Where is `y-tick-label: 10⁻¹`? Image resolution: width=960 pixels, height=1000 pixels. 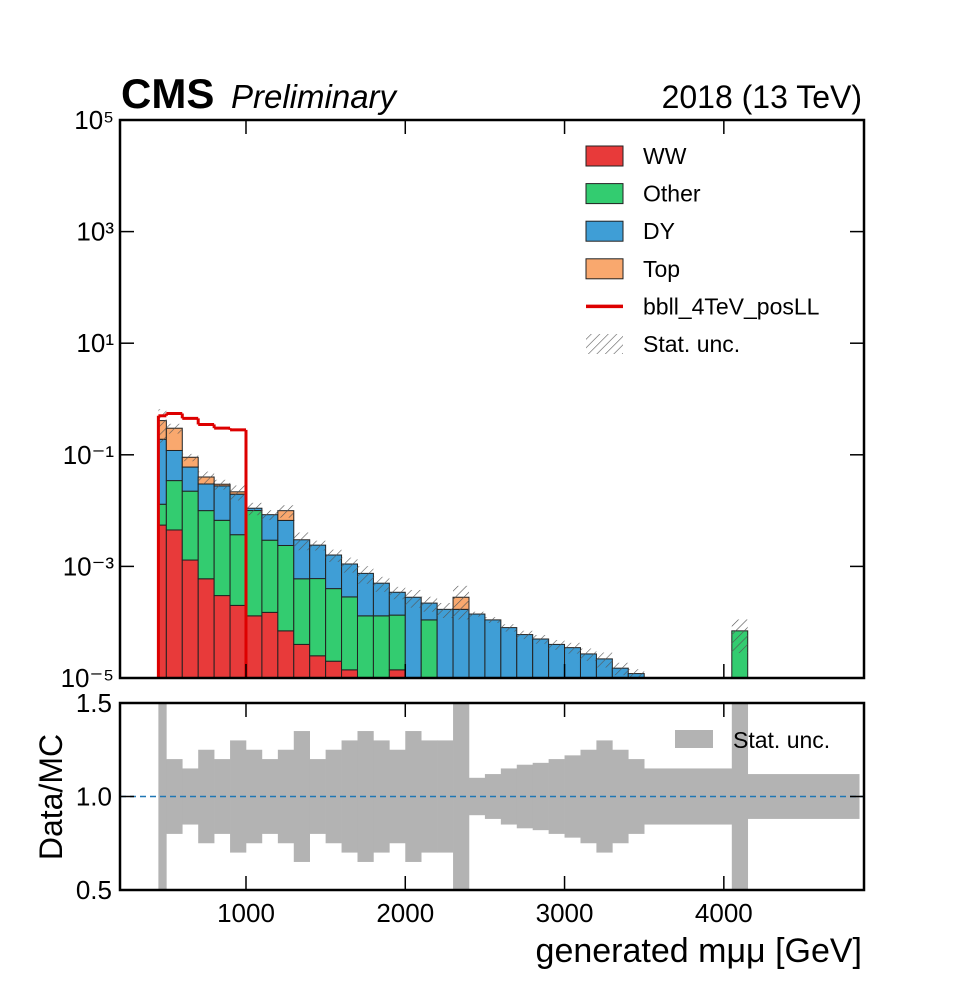
y-tick-label: 10⁻¹ is located at coordinates (89, 455).